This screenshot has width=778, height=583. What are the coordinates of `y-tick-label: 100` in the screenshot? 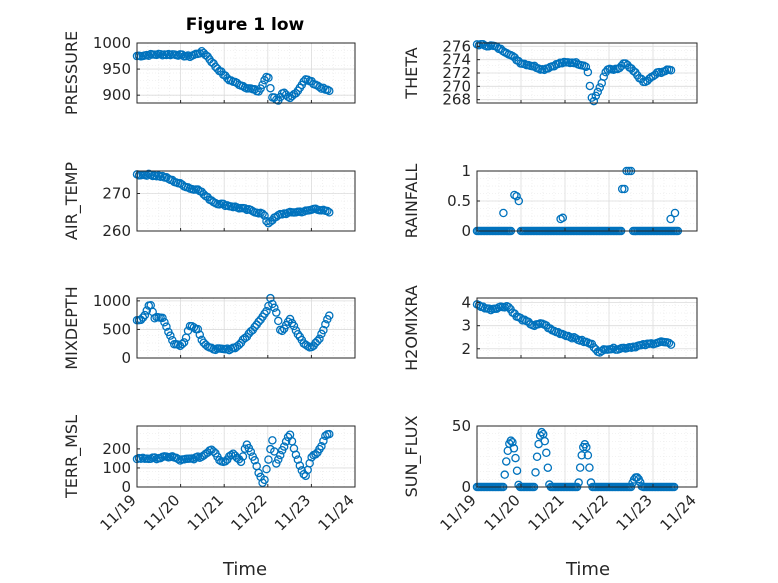 It's located at (116, 468).